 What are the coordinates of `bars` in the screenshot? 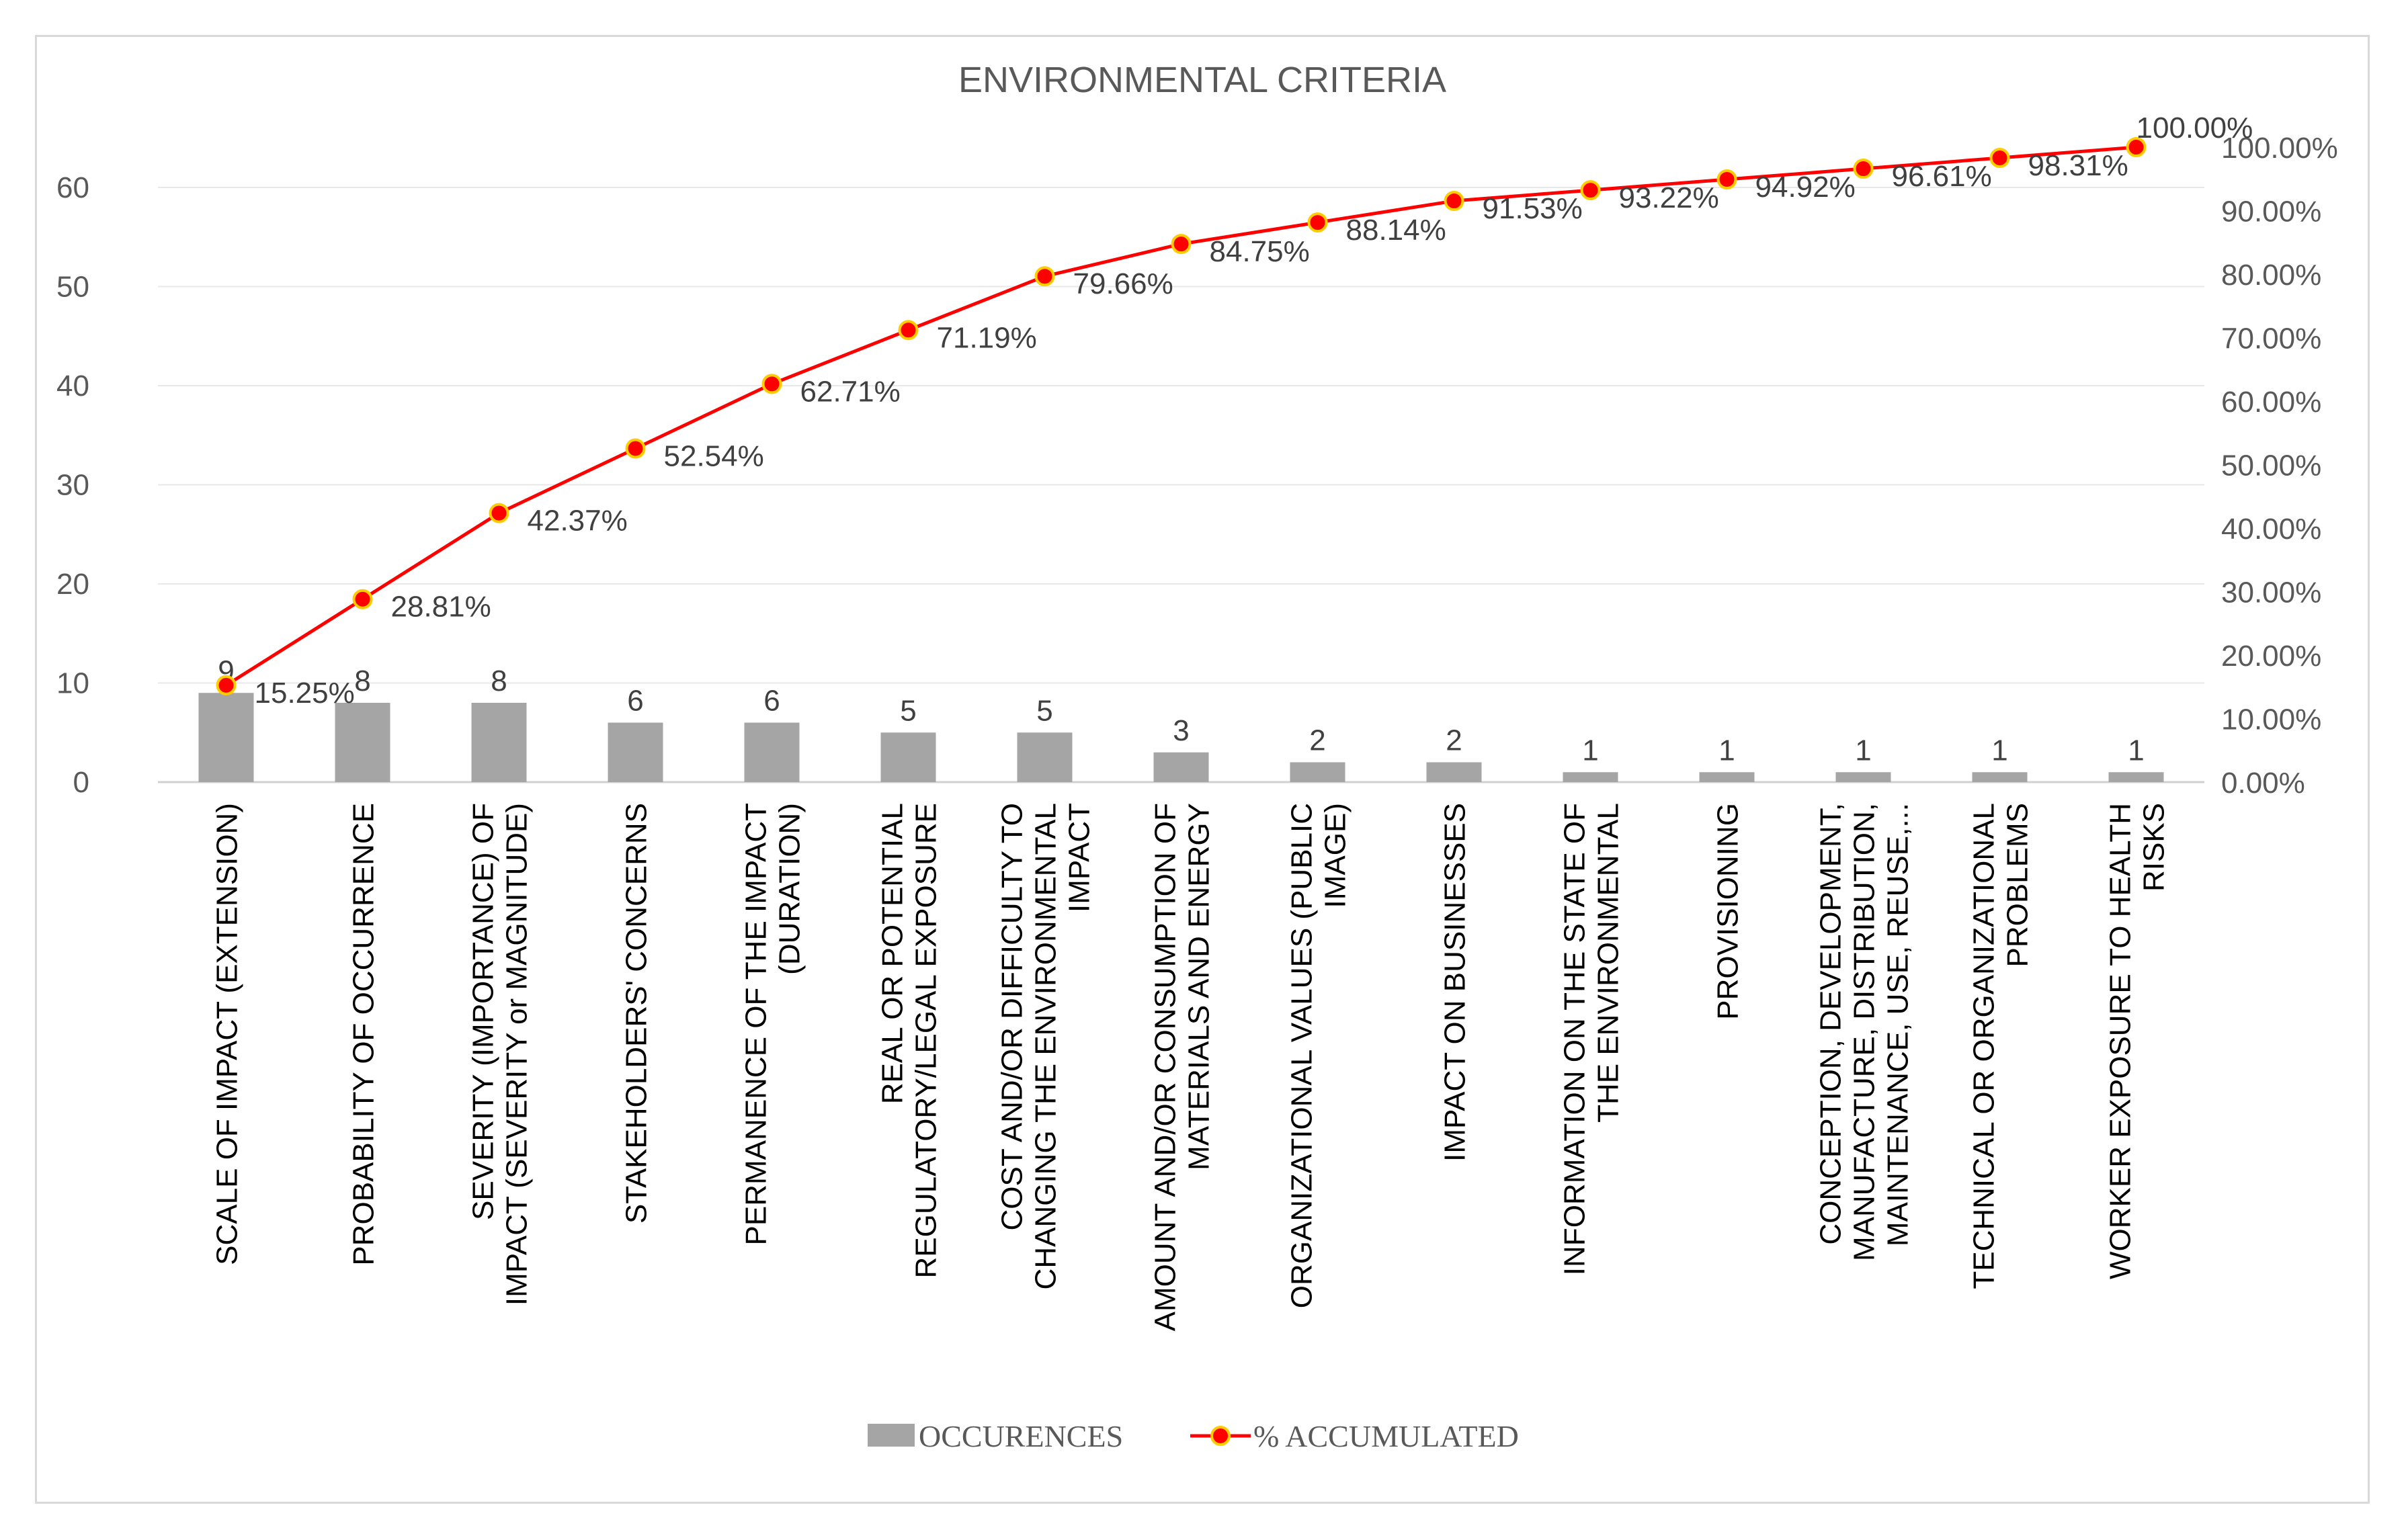 It's located at (1181, 737).